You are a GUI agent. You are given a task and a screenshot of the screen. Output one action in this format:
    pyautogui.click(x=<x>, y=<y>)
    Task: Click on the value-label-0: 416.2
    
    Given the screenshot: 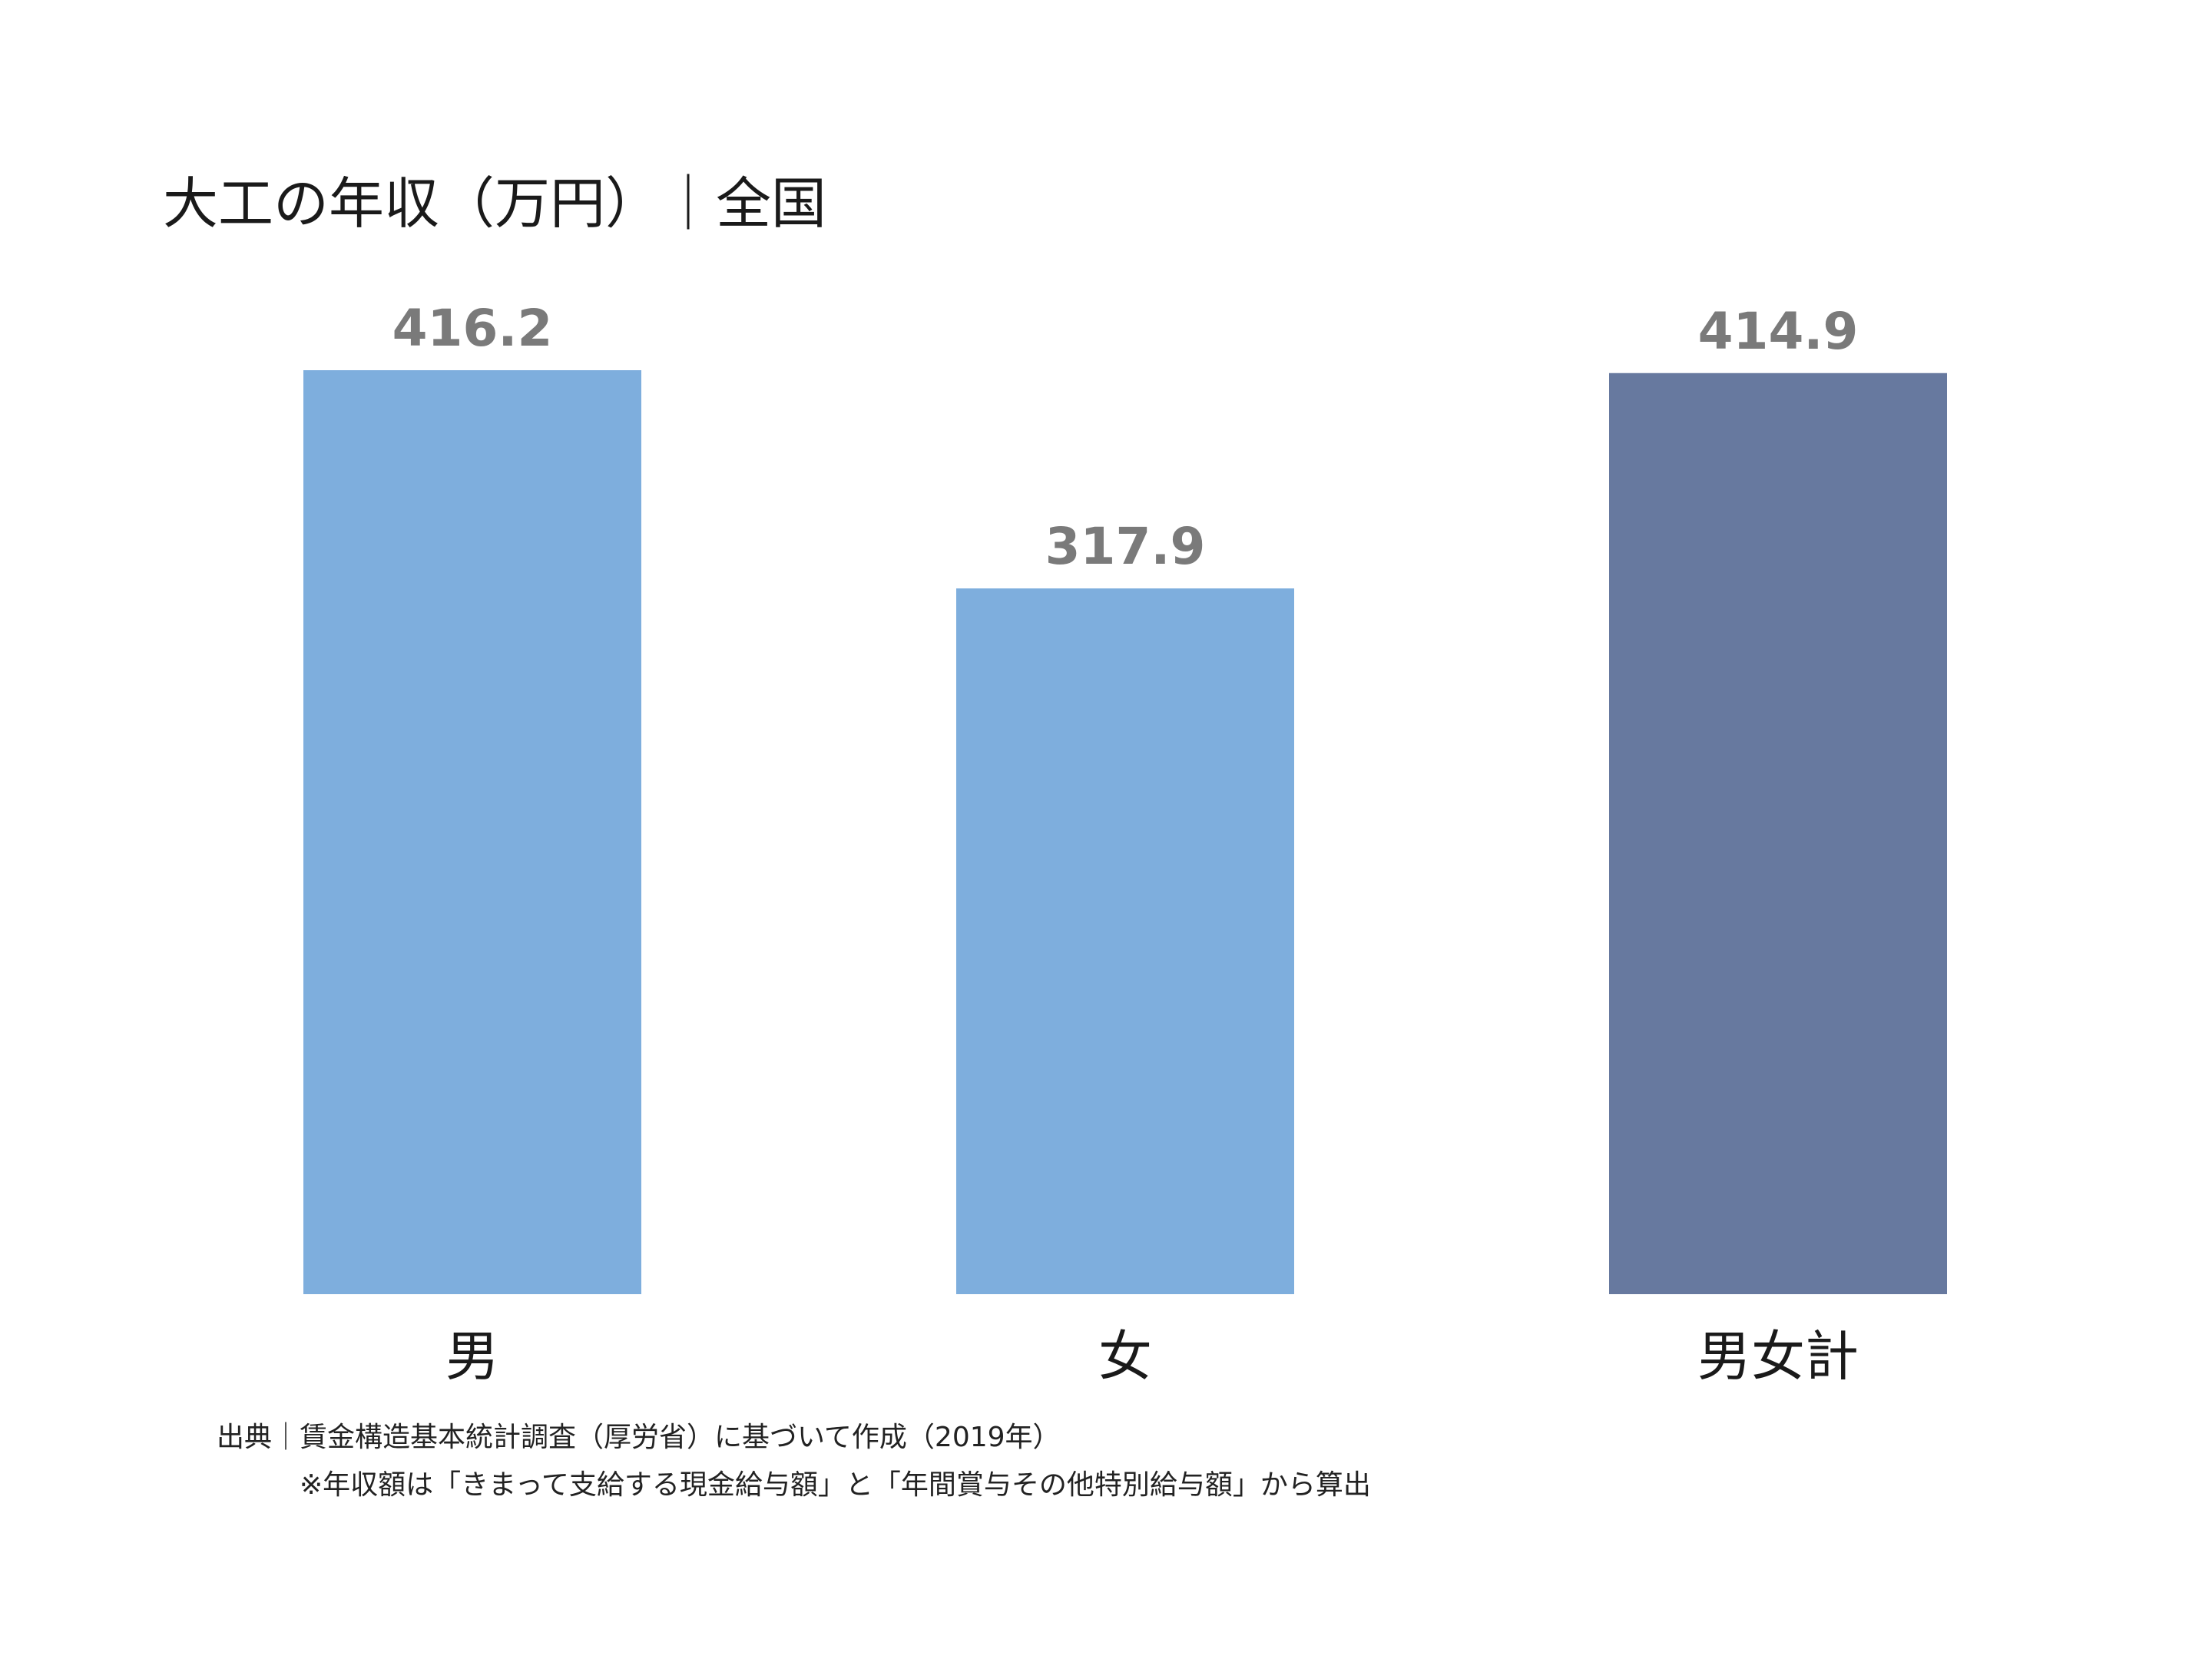 What is the action you would take?
    pyautogui.click(x=472, y=329)
    